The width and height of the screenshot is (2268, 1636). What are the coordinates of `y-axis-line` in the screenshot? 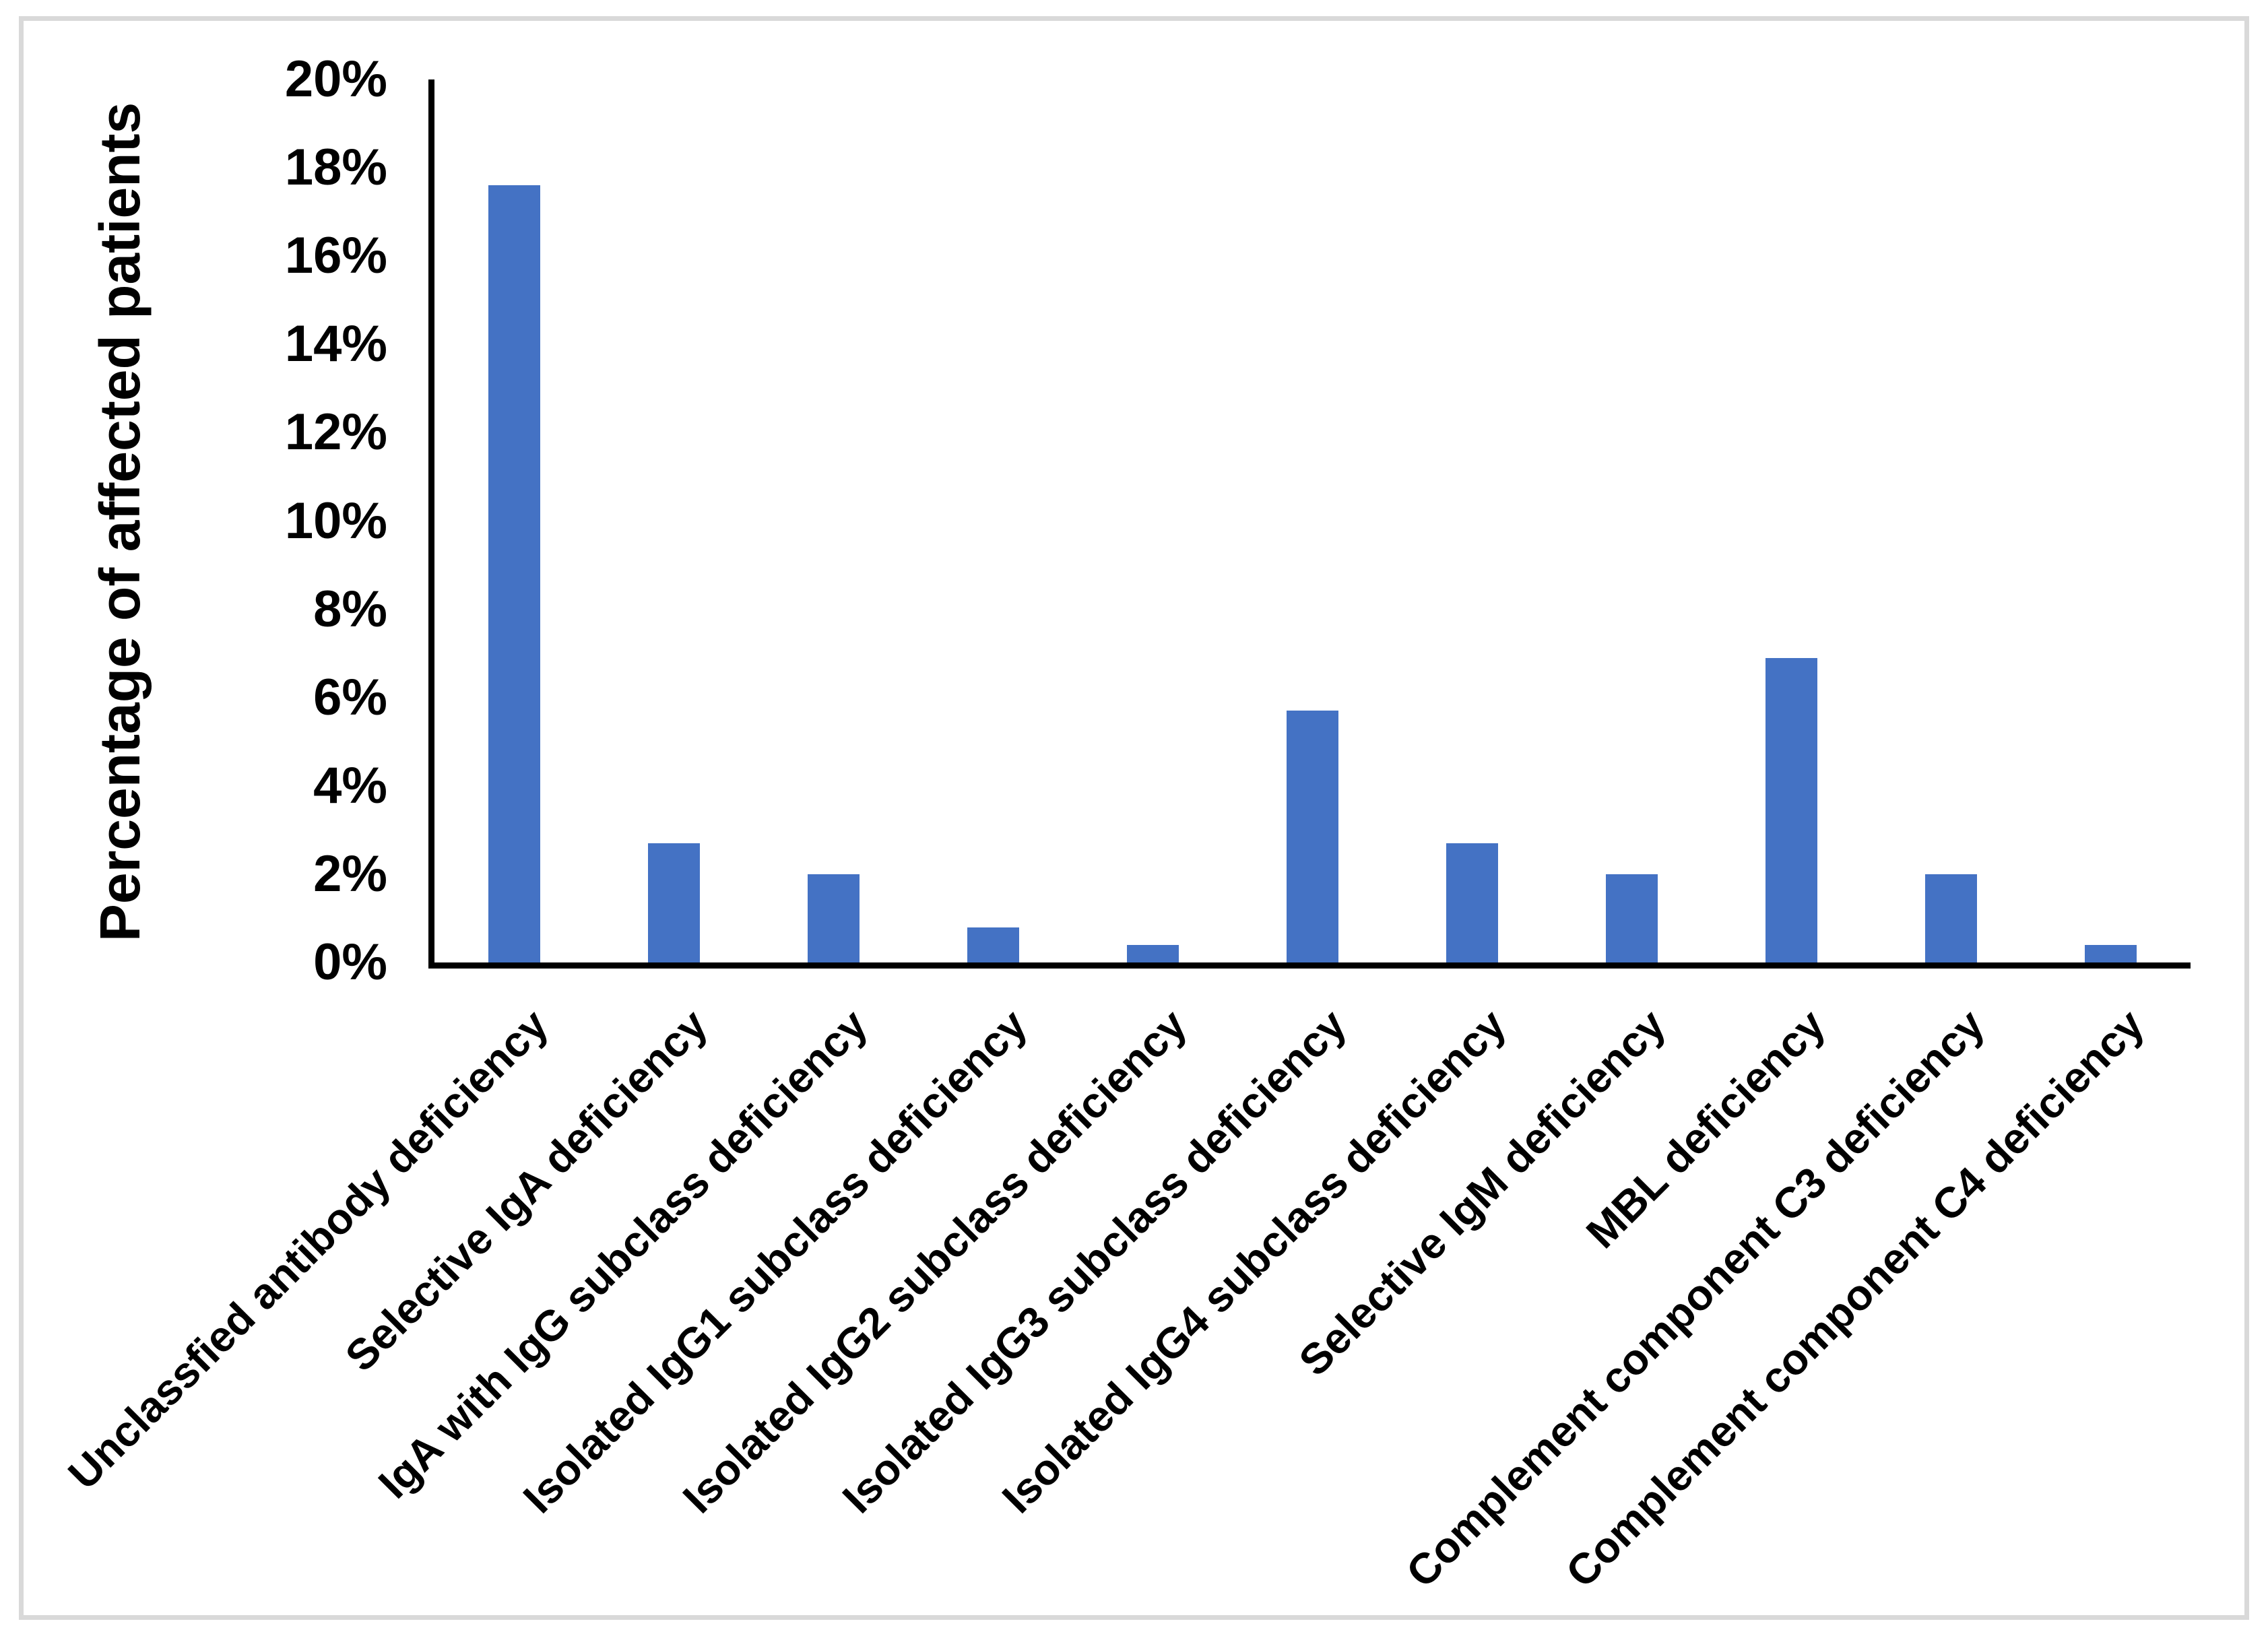 It's located at (431, 524).